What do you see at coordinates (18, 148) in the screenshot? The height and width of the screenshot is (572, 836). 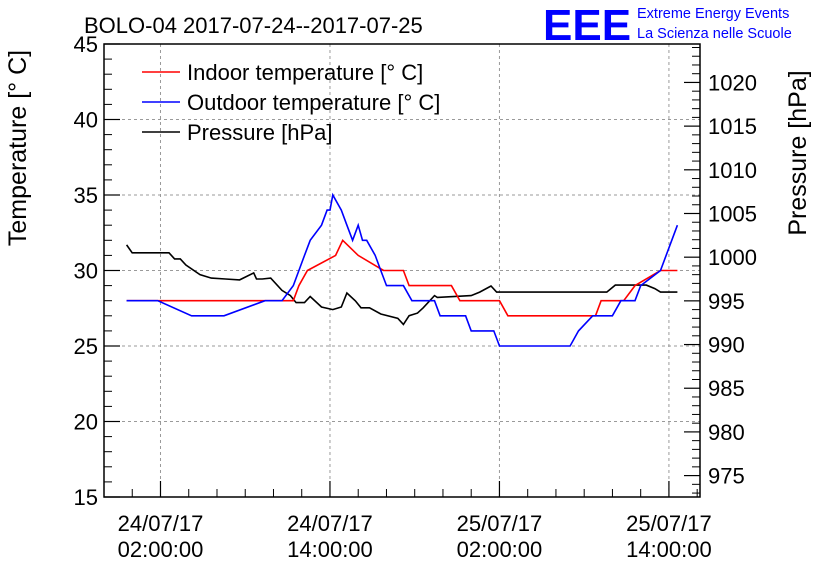 I see `y-axis-label: Temperature [° C]` at bounding box center [18, 148].